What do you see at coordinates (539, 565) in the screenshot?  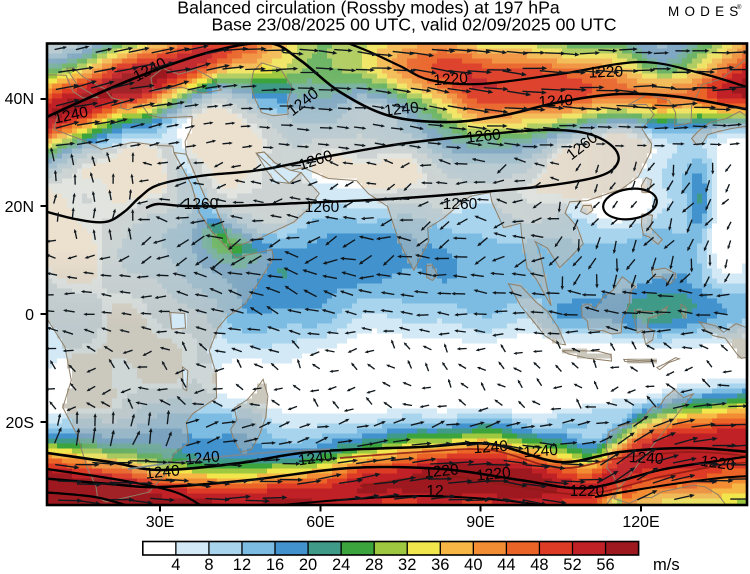 I see `svg-text: 48` at bounding box center [539, 565].